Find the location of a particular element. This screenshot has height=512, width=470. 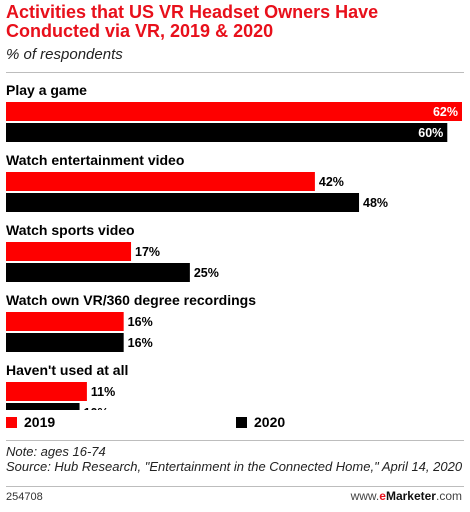

legend-swatch-2019 is located at coordinates (11, 422).